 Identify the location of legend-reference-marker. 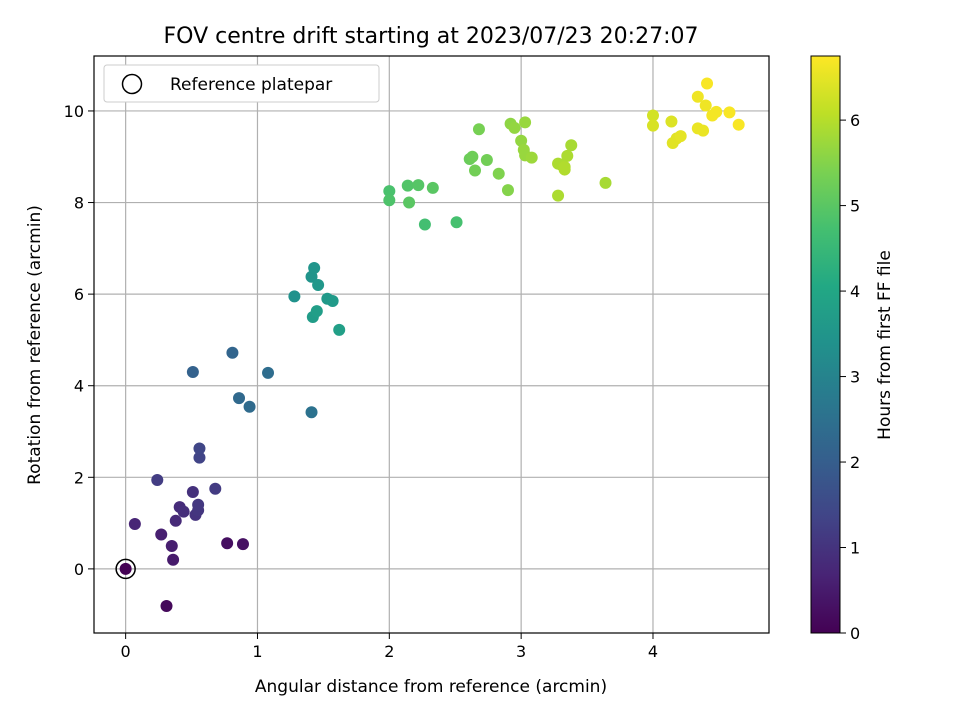
(132, 84).